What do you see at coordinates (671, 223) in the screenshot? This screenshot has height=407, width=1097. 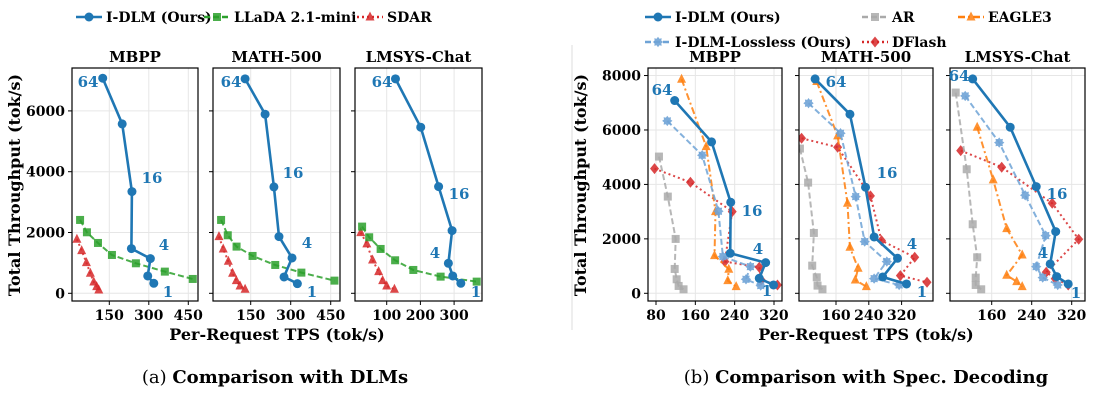 I see `series-ar` at bounding box center [671, 223].